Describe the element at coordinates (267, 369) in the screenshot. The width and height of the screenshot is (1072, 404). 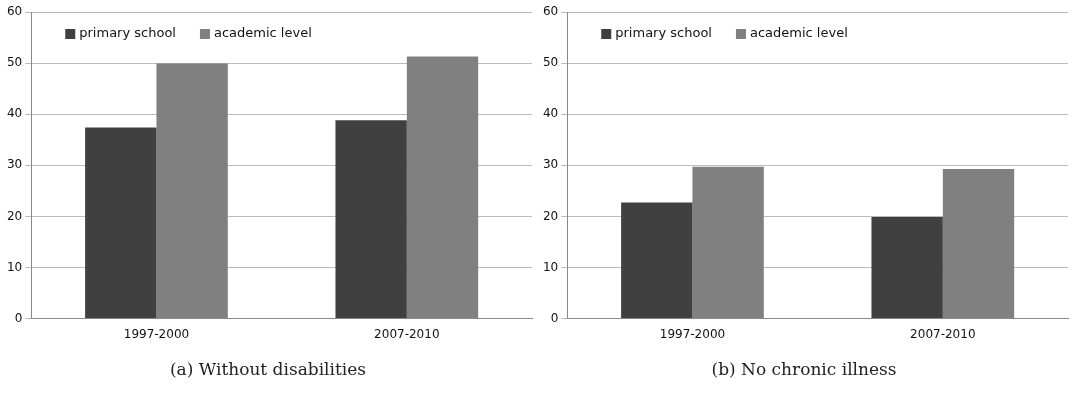
I see `text: (a) Without disabilities` at that location.